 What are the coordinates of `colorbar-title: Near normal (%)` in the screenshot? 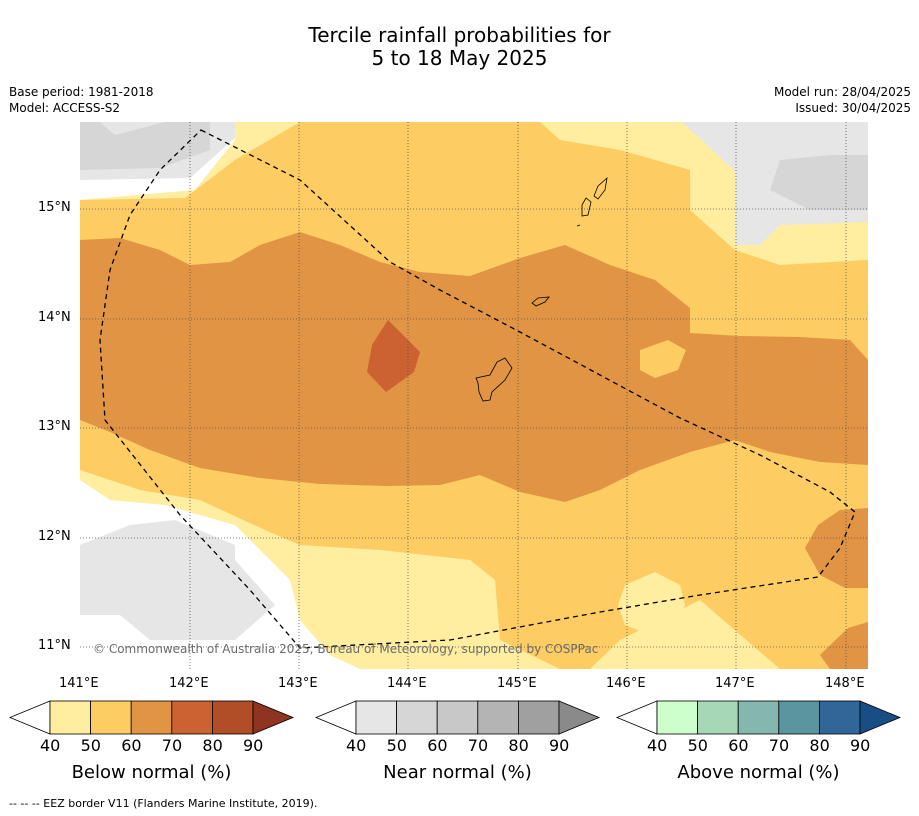 It's located at (457, 772).